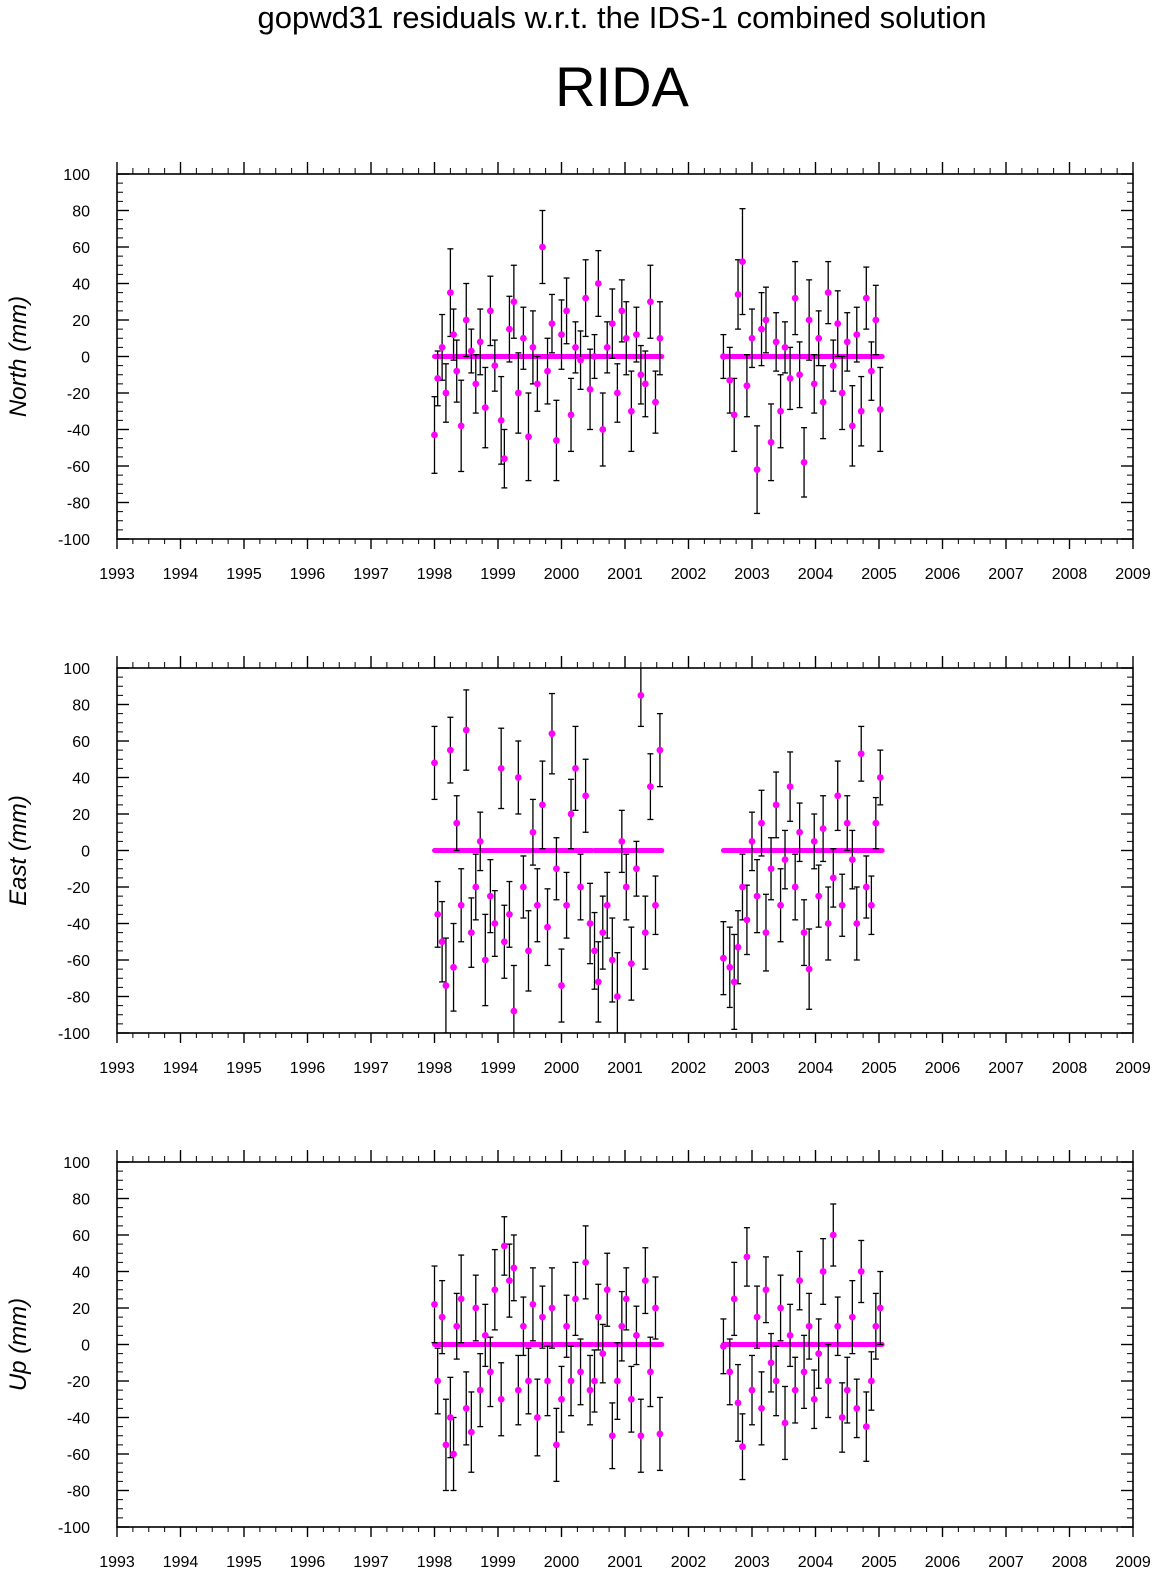 The width and height of the screenshot is (1160, 1575). Describe the element at coordinates (879, 1562) in the screenshot. I see `up-x-tick-label: 2005` at that location.